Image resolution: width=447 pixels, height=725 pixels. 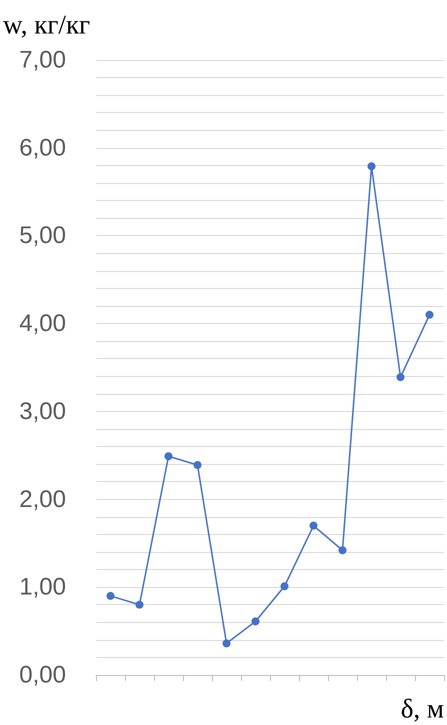 I want to click on y-tick-label: 1,00, so click(x=42, y=587).